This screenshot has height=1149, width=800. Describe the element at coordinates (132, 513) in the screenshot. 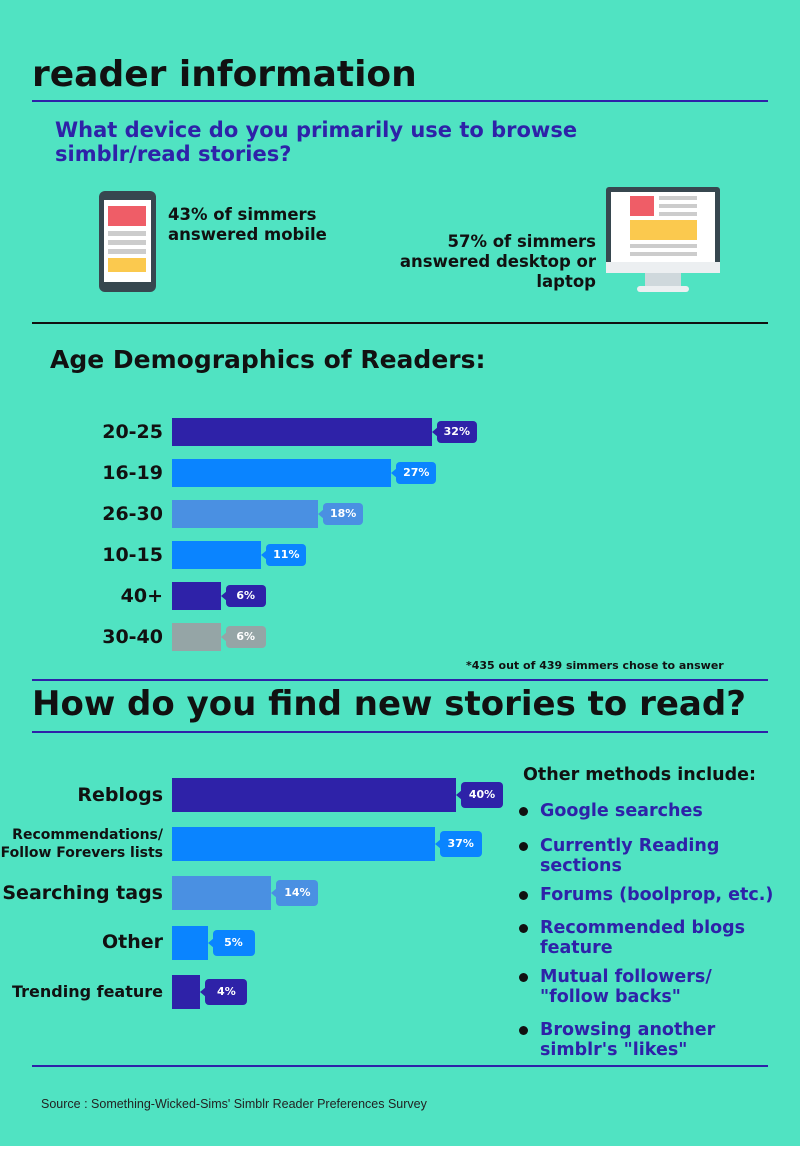

I see `category-label: 26-30` at that location.